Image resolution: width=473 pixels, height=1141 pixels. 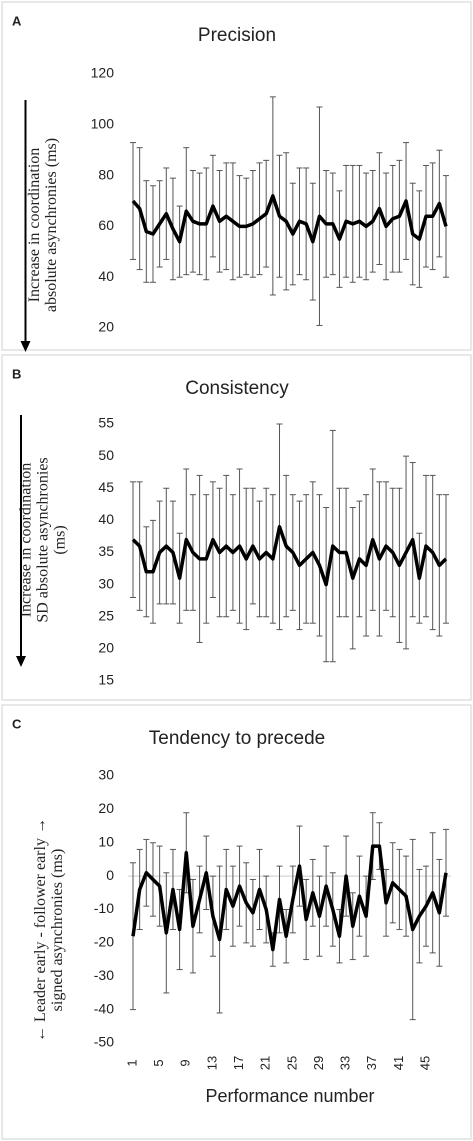 I want to click on y-tick-label: 15, so click(x=106, y=680).